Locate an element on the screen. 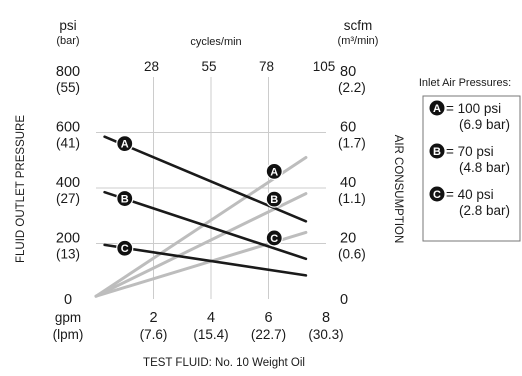 Image resolution: width=522 pixels, height=376 pixels. x-tick-sublabel: (30.3) is located at coordinates (325, 334).